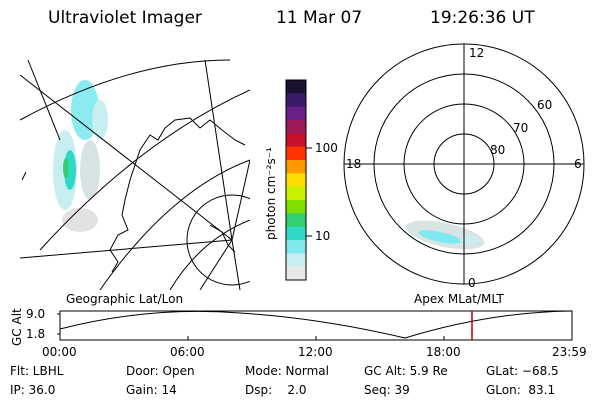 The width and height of the screenshot is (600, 400). What do you see at coordinates (36, 334) in the screenshot?
I see `altitude-tick-1-8: 1.8` at bounding box center [36, 334].